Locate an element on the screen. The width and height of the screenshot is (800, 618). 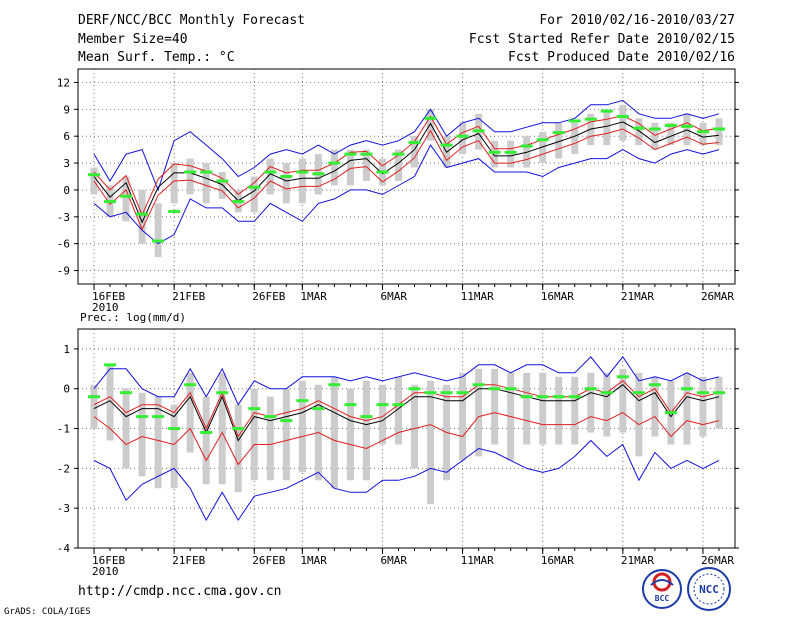
x-tick-label: 26FEB is located at coordinates (268, 560).